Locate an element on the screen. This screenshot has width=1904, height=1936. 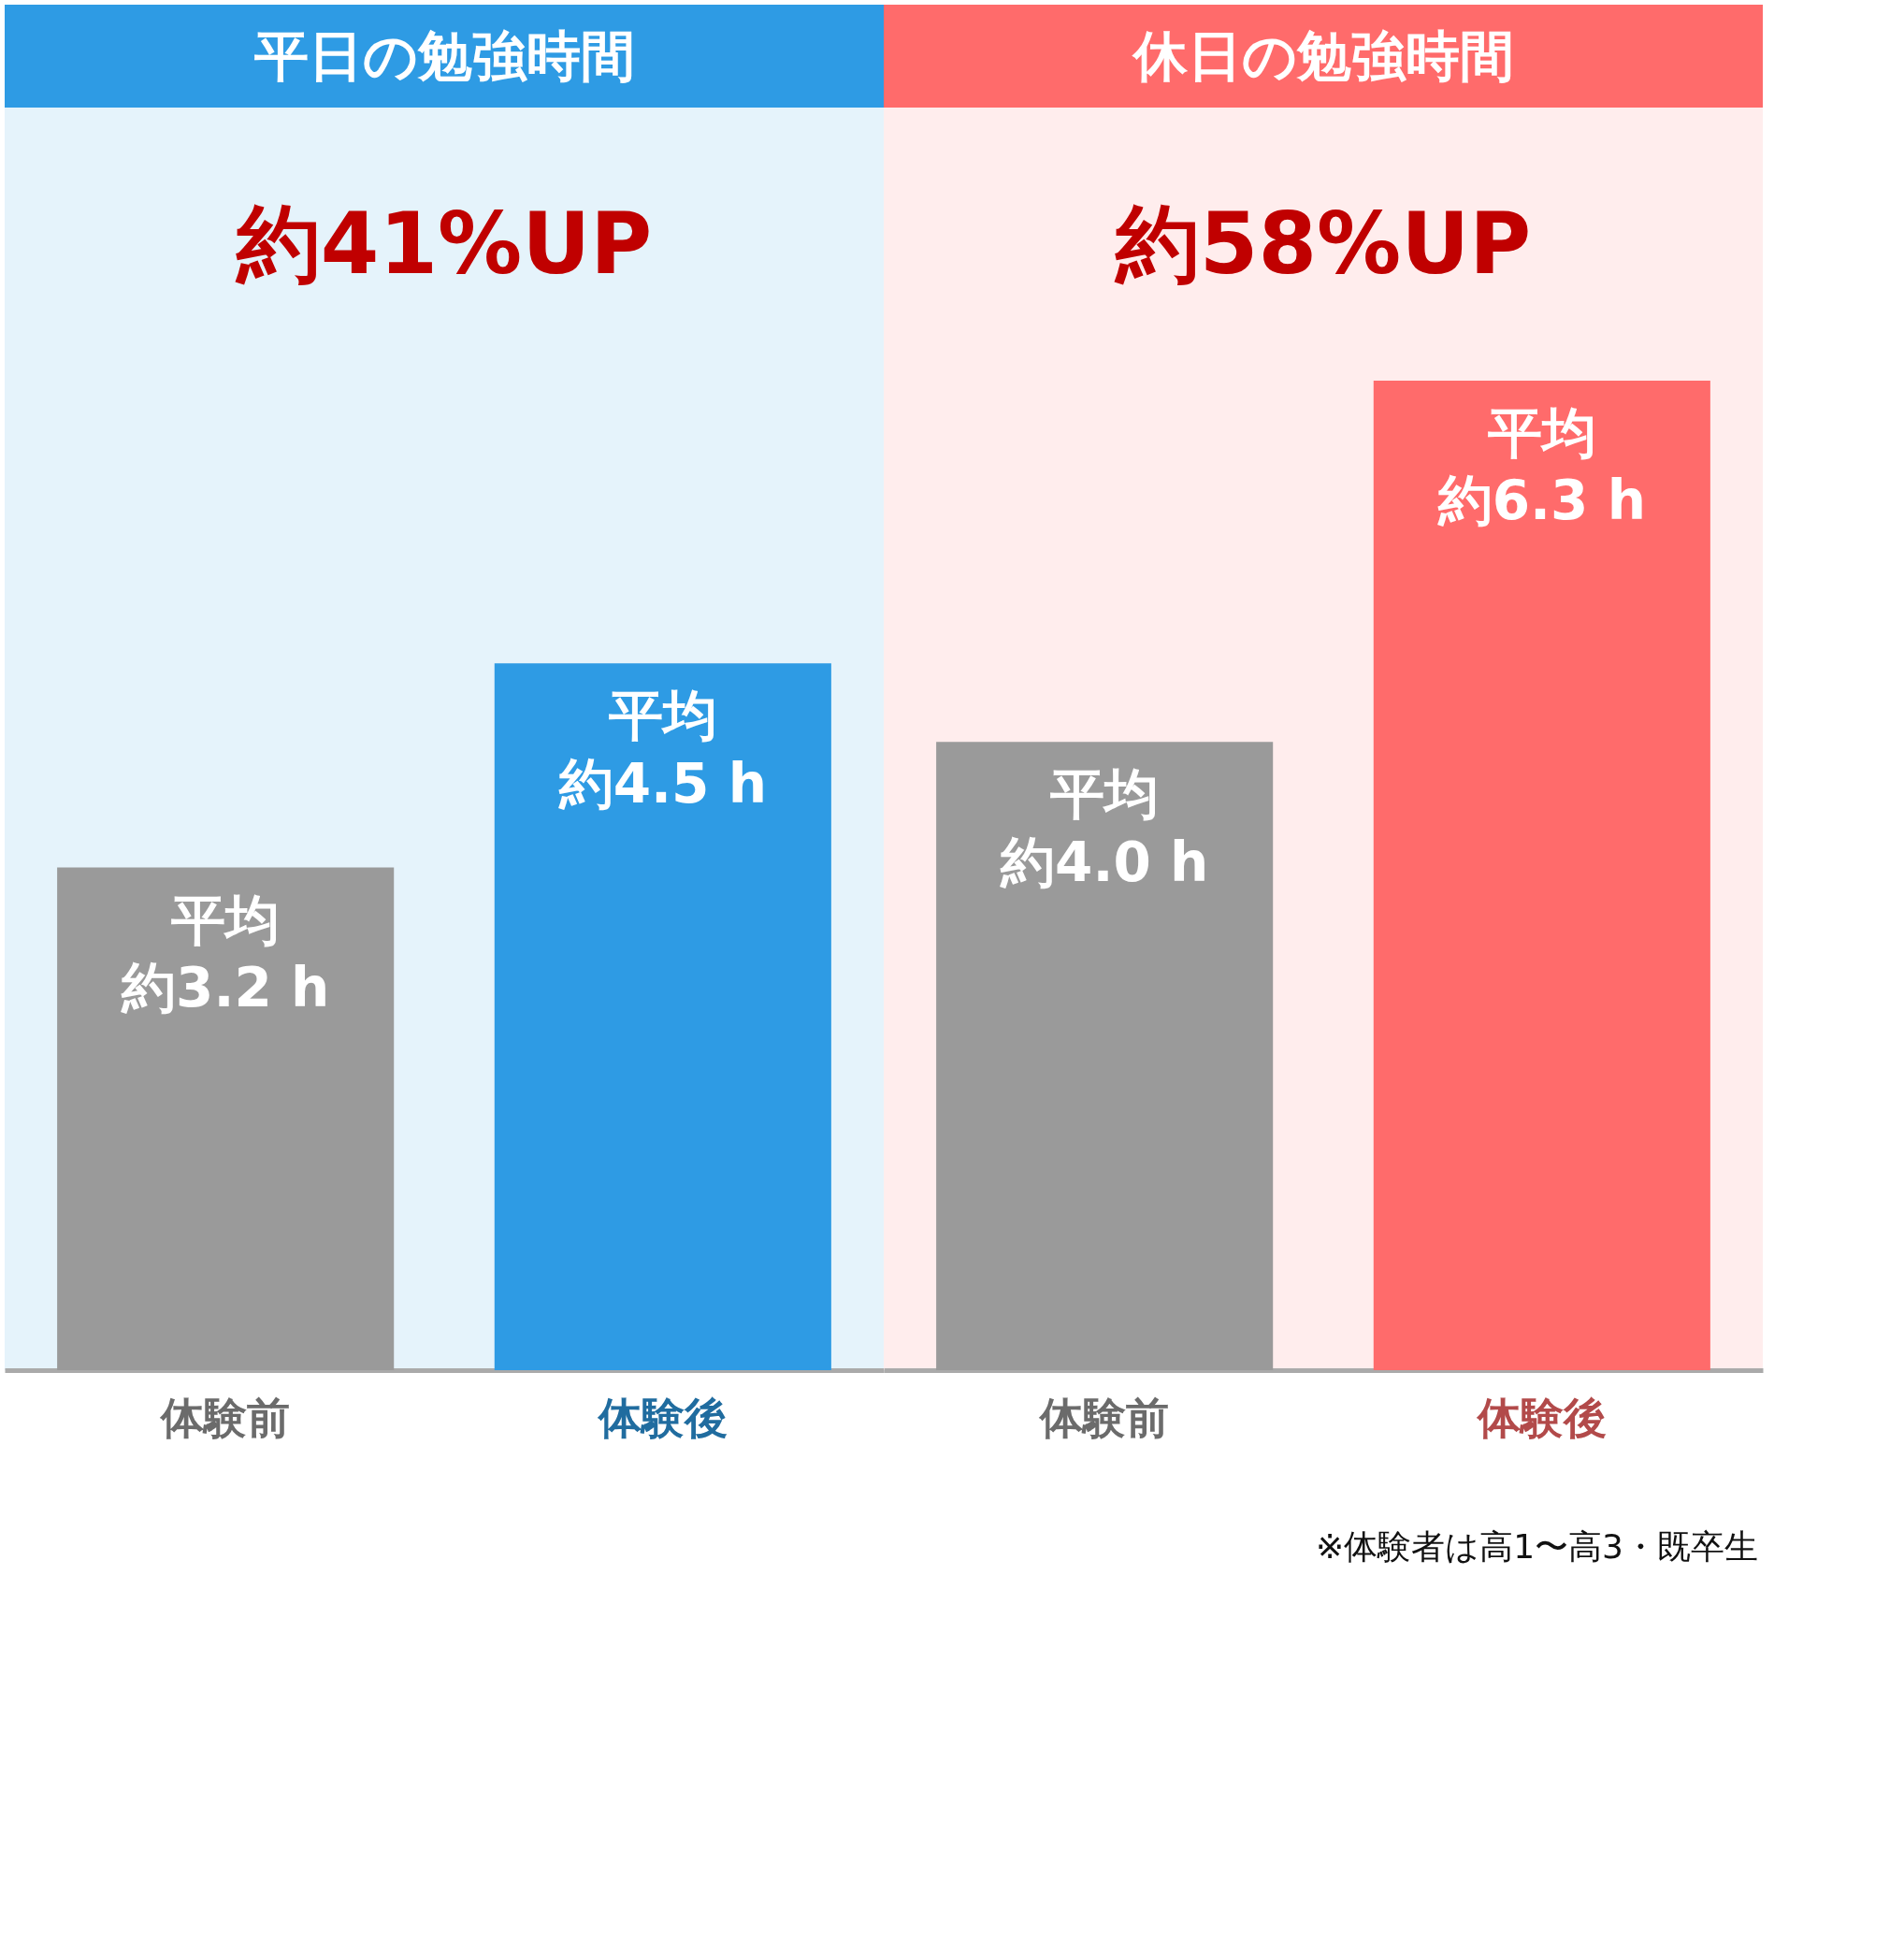
text: 約41%UP is located at coordinates (443, 244).